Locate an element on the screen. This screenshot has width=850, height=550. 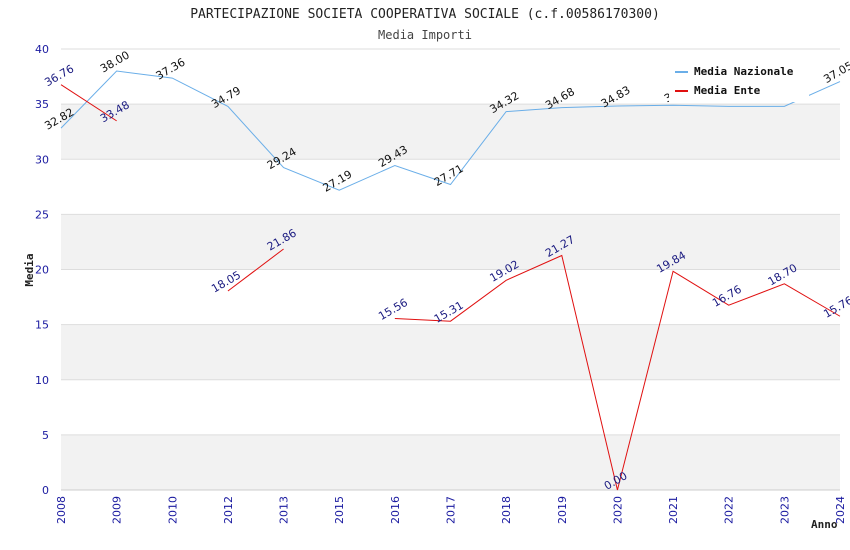
x-tick-label: 2012 is located at coordinates (228, 510).